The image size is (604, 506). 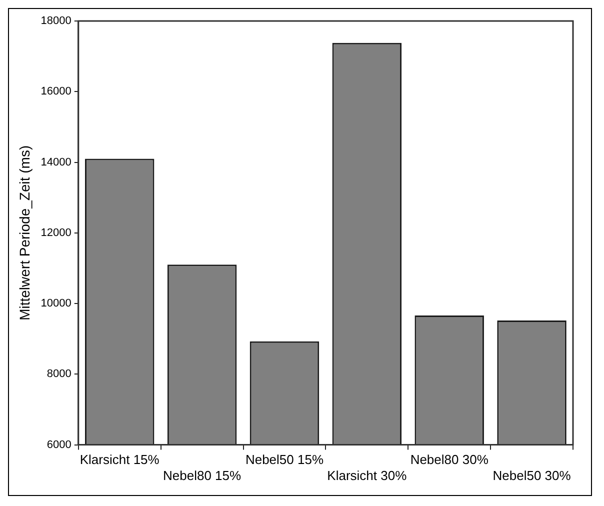 I want to click on y-tick-label: 6000, so click(x=59, y=444).